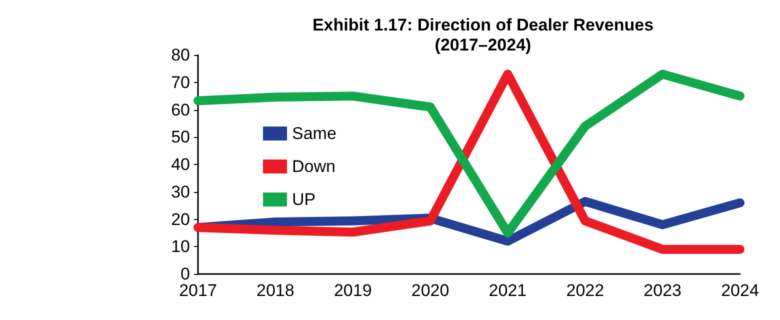  What do you see at coordinates (180, 219) in the screenshot?
I see `y-tick-label: 20` at bounding box center [180, 219].